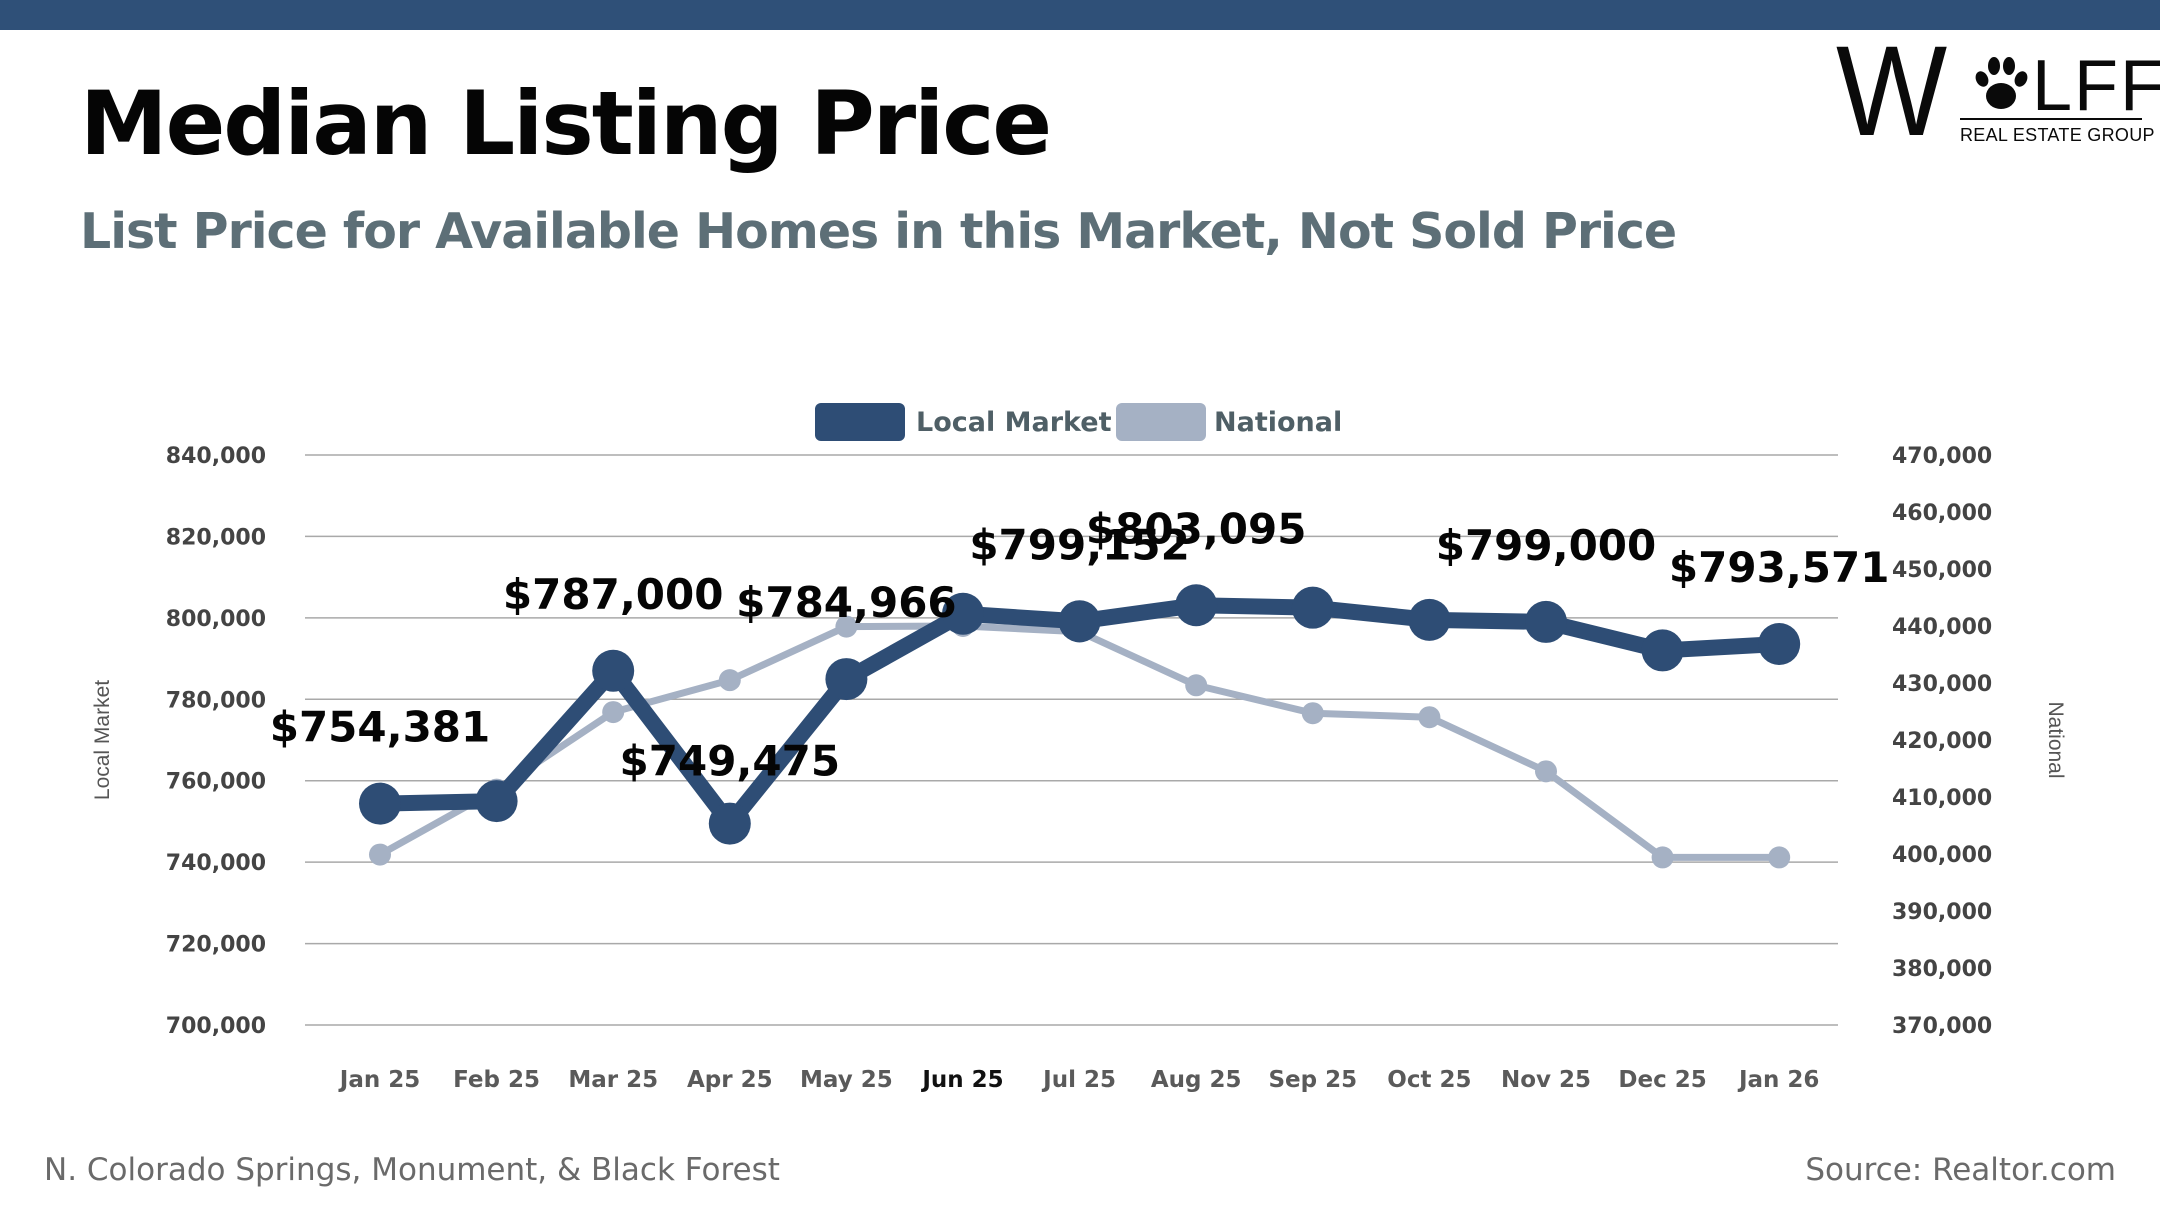  Describe the element at coordinates (1942, 570) in the screenshot. I see `y-right-tick-label: 450,000` at that location.